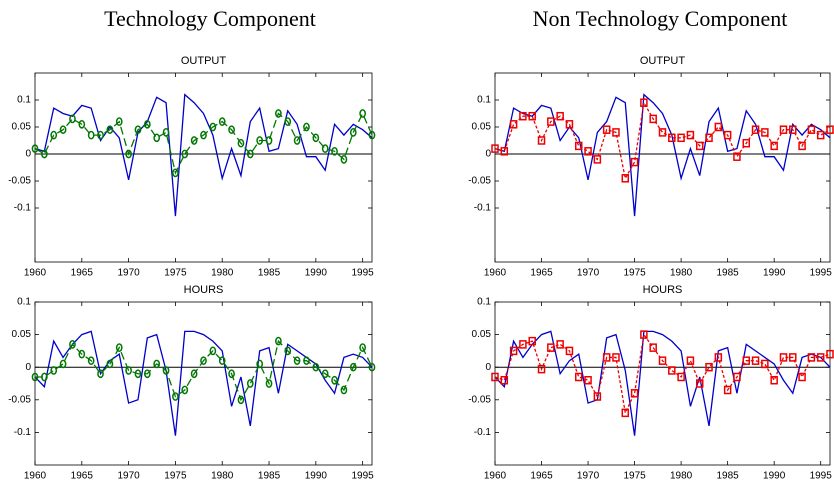  What do you see at coordinates (483, 432) in the screenshot?
I see `y-tick-label: -0.1` at bounding box center [483, 432].